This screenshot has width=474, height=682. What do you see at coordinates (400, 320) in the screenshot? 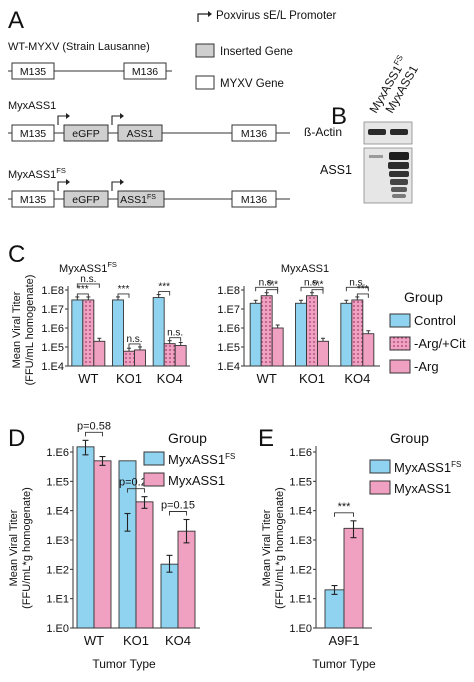
I see `legend-swatch-control` at bounding box center [400, 320].